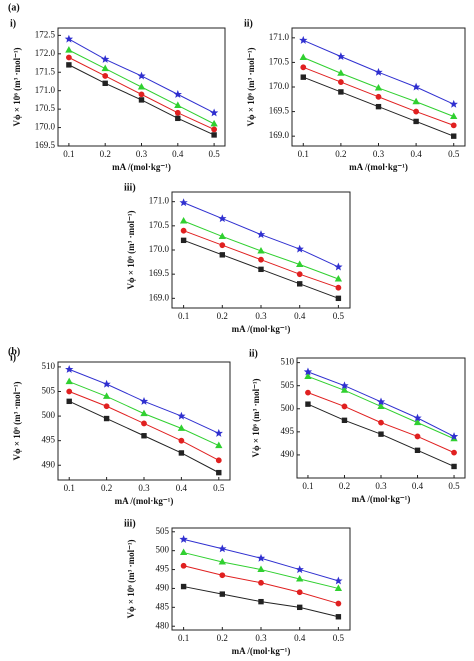  Describe the element at coordinates (248, 23) in the screenshot. I see `panel-title: ii)` at that location.